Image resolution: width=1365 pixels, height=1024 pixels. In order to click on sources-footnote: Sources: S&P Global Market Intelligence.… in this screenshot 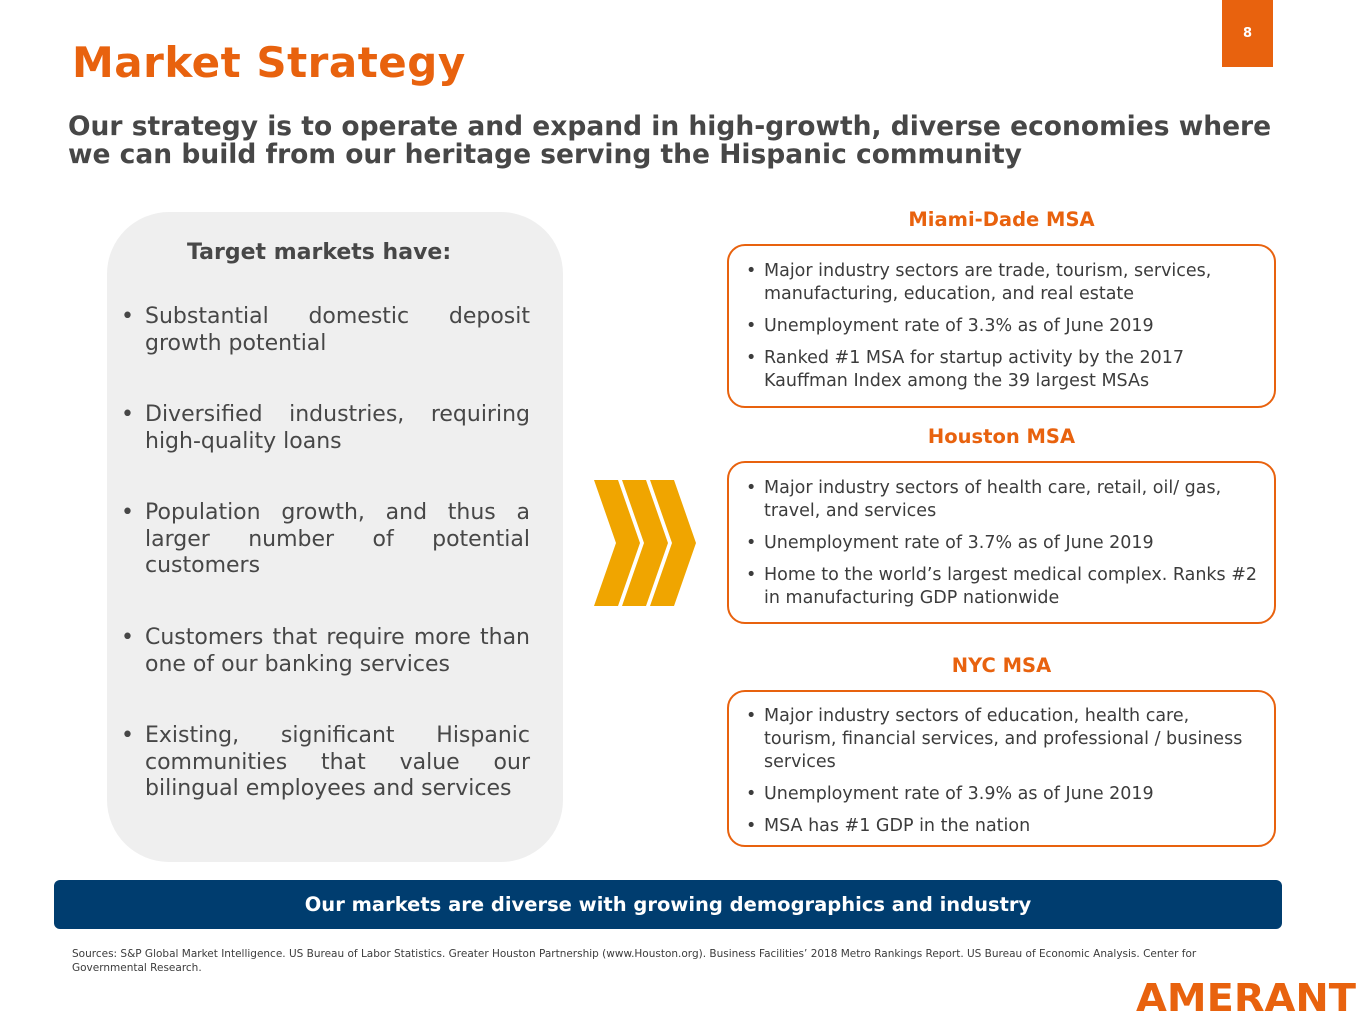, I will do `click(634, 961)`.